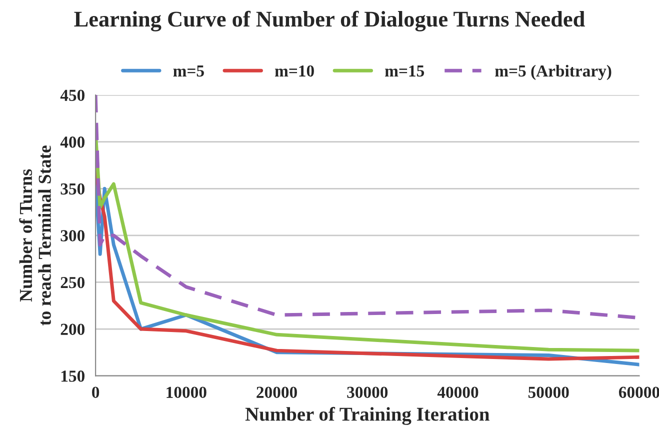 The height and width of the screenshot is (432, 659). What do you see at coordinates (638, 392) in the screenshot?
I see `x-tick-label: 60000` at bounding box center [638, 392].